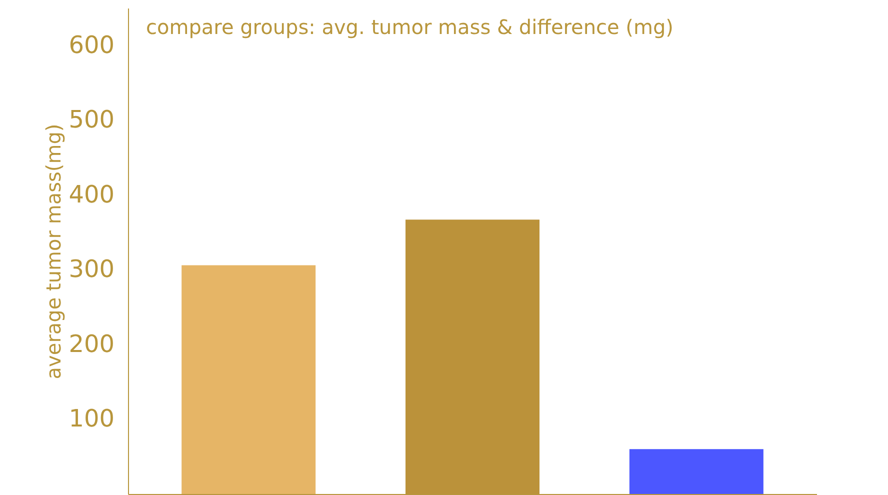 The image size is (888, 495). What do you see at coordinates (91, 344) in the screenshot?
I see `y-tick-label: 200` at bounding box center [91, 344].